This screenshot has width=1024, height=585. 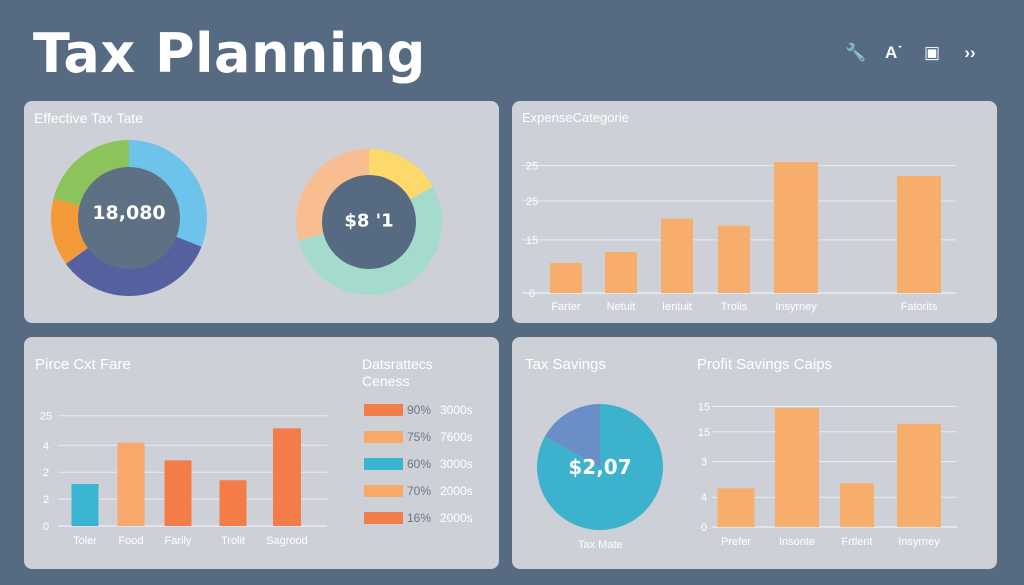 What do you see at coordinates (856, 542) in the screenshot?
I see `profit-category-label: Frtlent` at bounding box center [856, 542].